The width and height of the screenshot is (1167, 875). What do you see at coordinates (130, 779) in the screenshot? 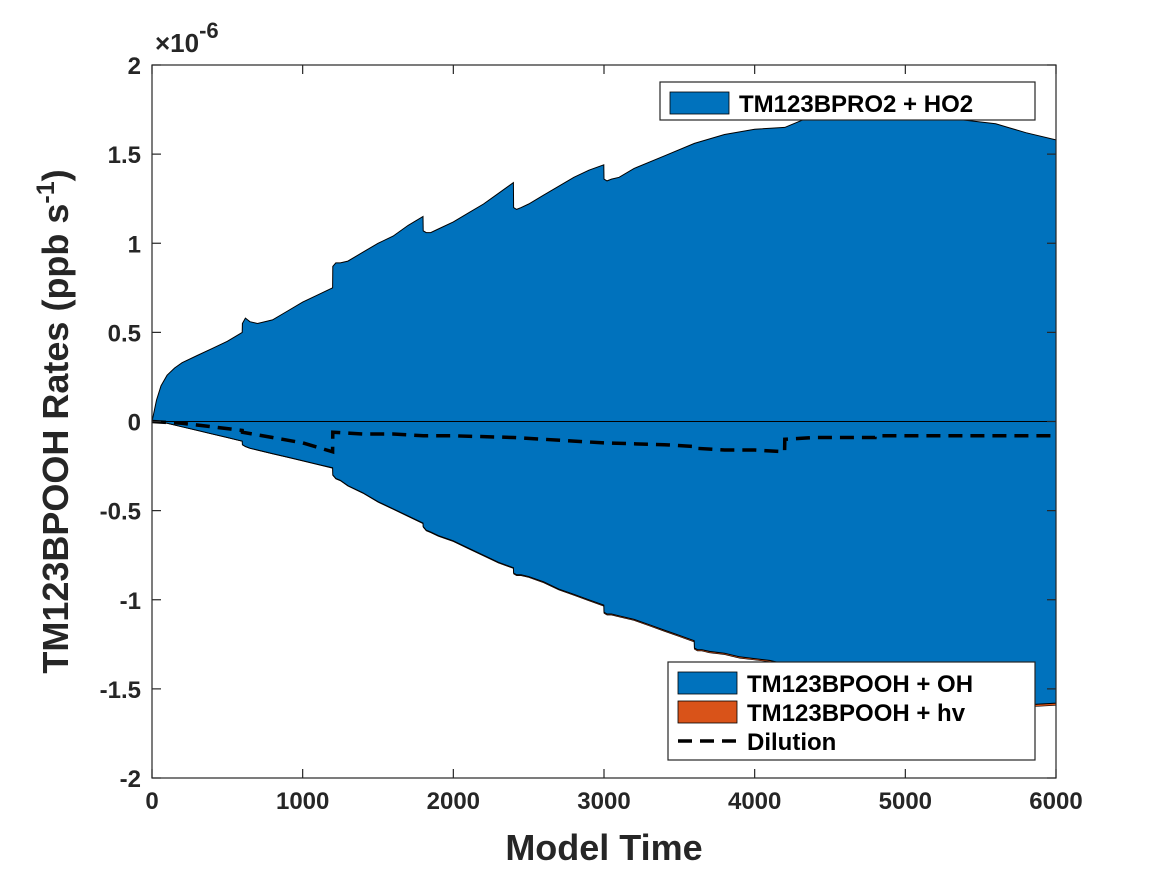
I see `y-tick-label: -2` at bounding box center [130, 779].